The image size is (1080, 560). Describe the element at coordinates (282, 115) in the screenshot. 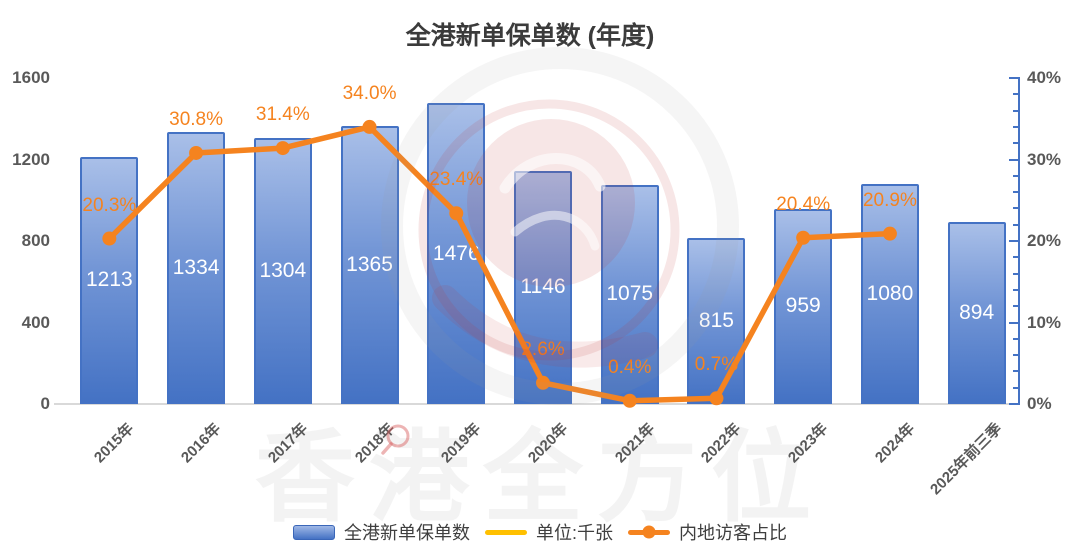

I see `line-value-label: 31.4%` at that location.